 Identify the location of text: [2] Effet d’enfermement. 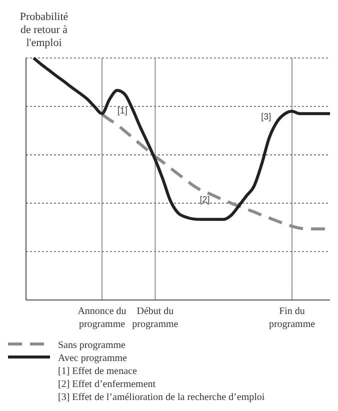
(107, 384).